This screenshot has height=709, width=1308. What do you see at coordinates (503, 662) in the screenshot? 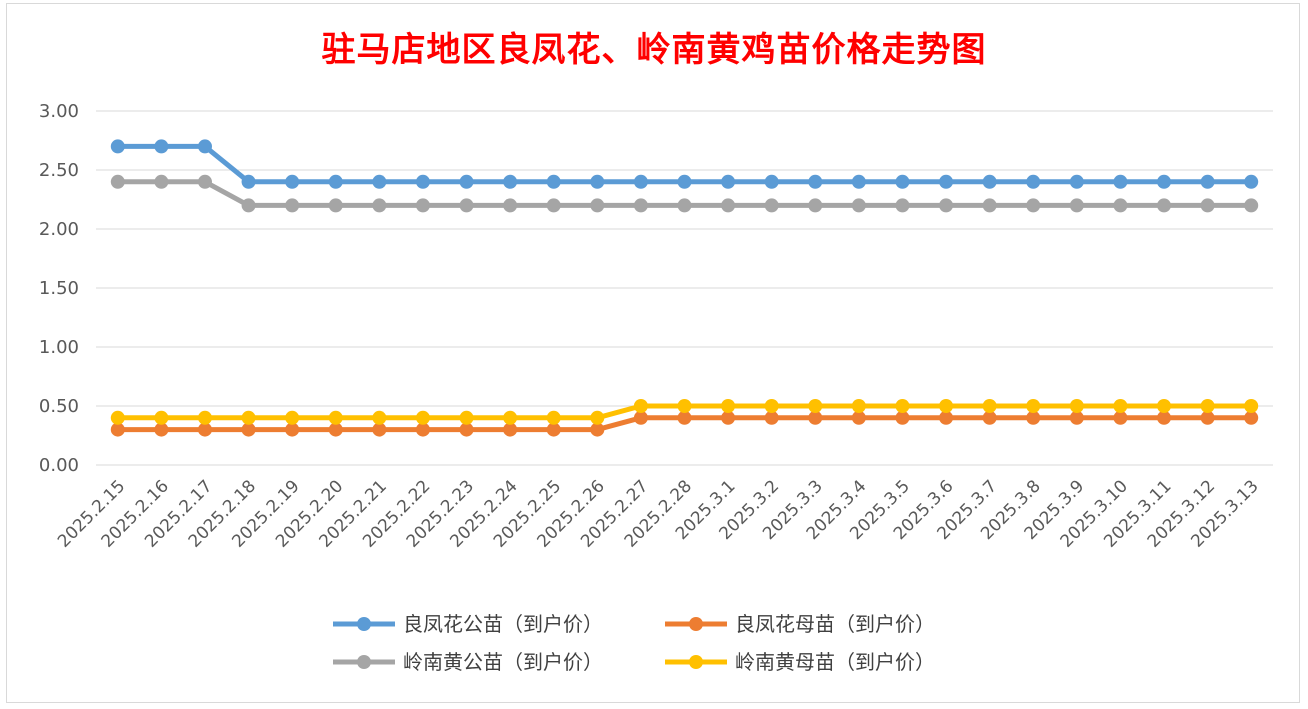
I see `legend-label: 岭南黄公苗（到户价）` at bounding box center [503, 662].